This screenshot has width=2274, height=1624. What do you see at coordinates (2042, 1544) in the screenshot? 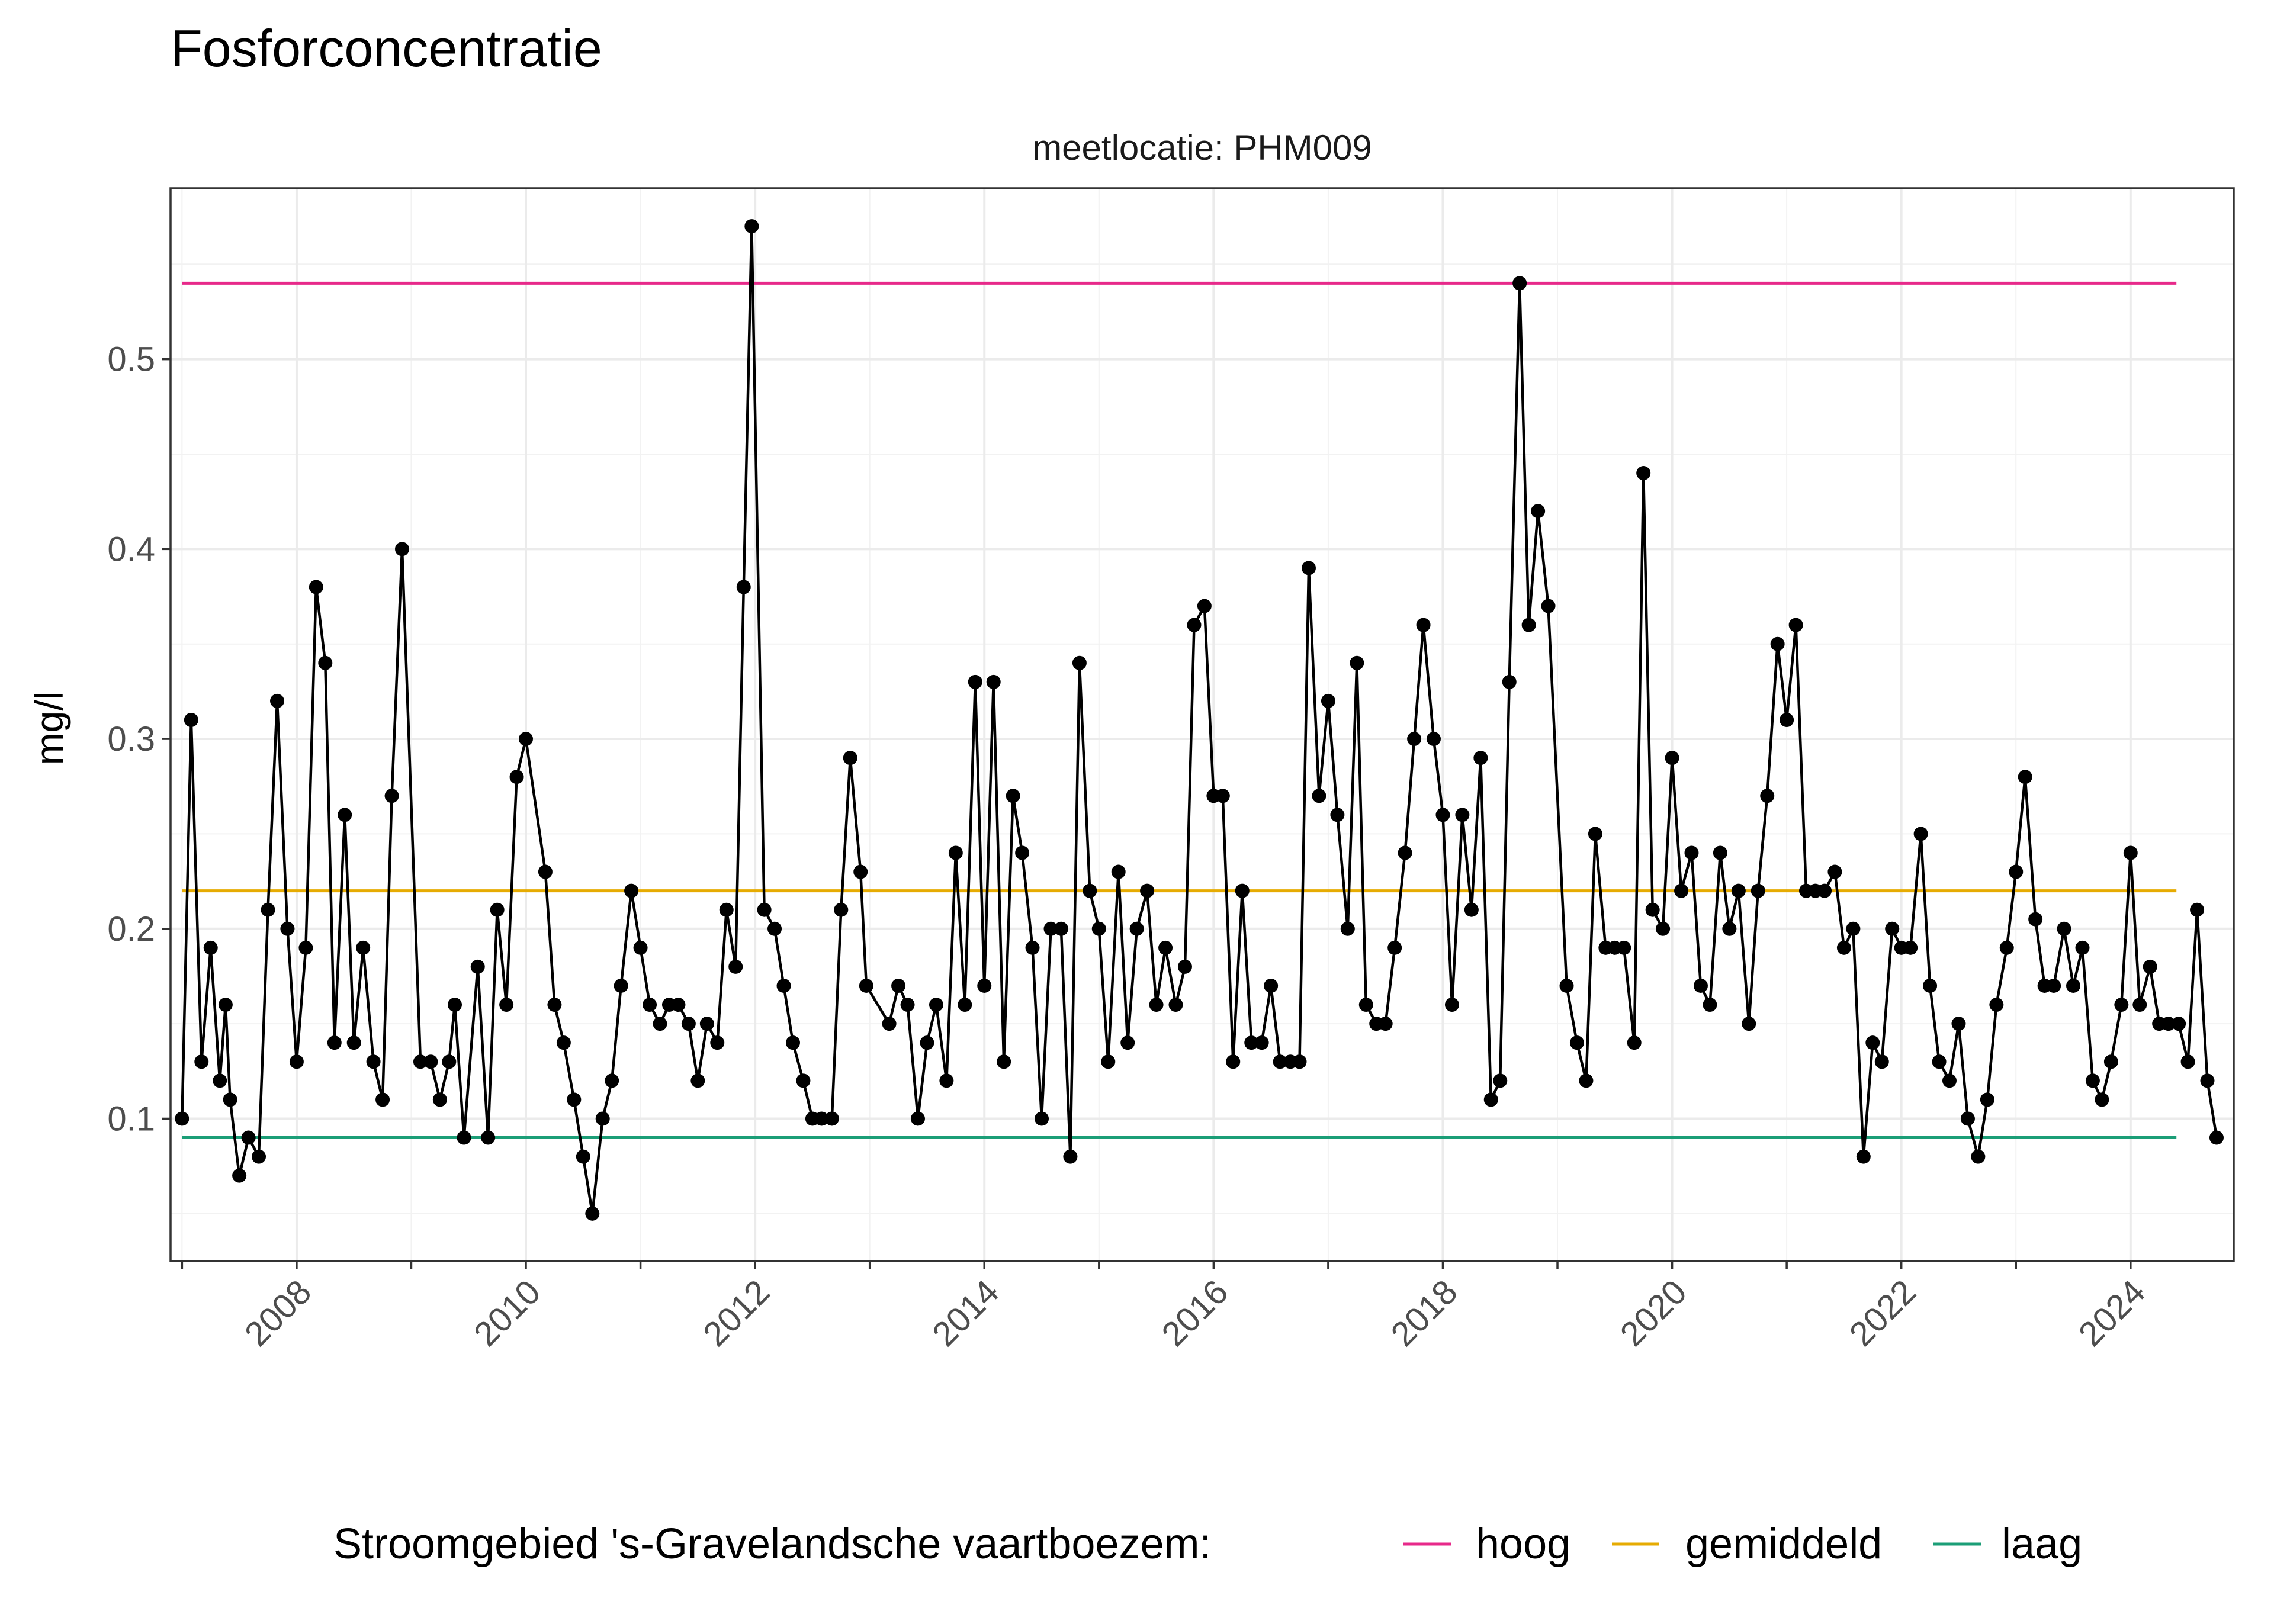
I see `legend-label-laag: laag` at bounding box center [2042, 1544].